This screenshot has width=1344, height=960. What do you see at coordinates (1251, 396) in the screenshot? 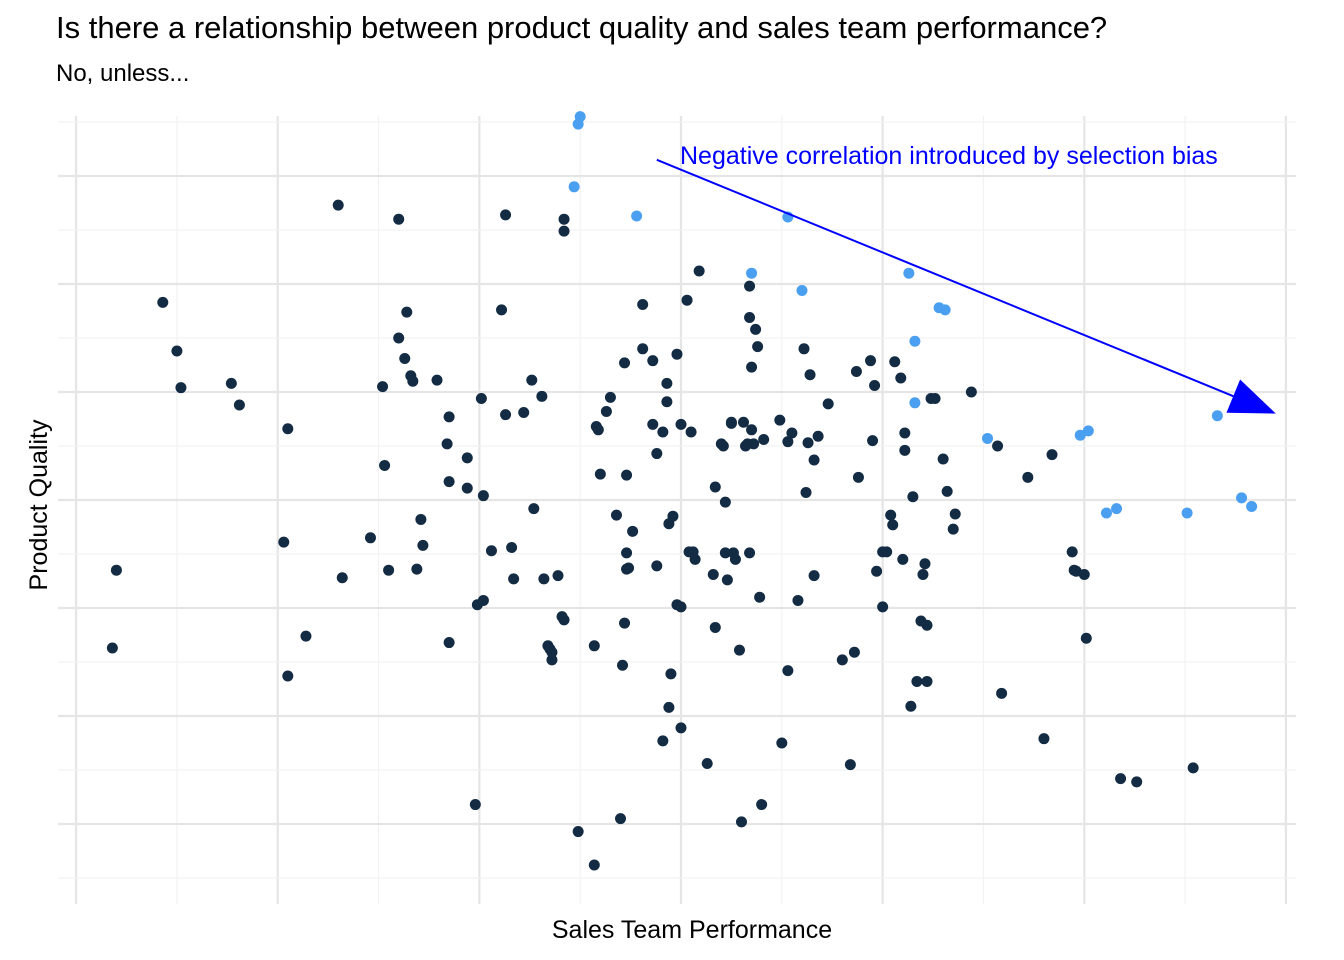
I see `annotation-arrowhead` at bounding box center [1251, 396].